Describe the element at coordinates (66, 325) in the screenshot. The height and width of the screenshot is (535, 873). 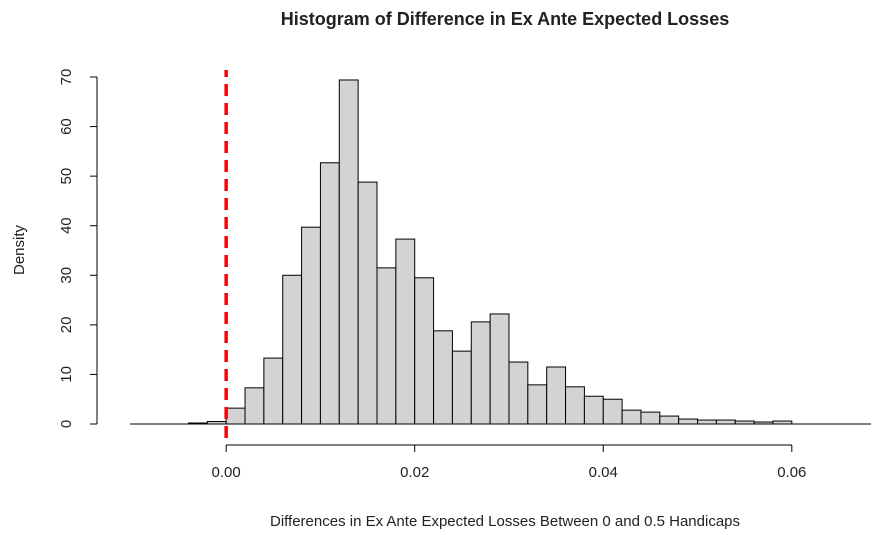
I see `y-tick-label: 20` at that location.